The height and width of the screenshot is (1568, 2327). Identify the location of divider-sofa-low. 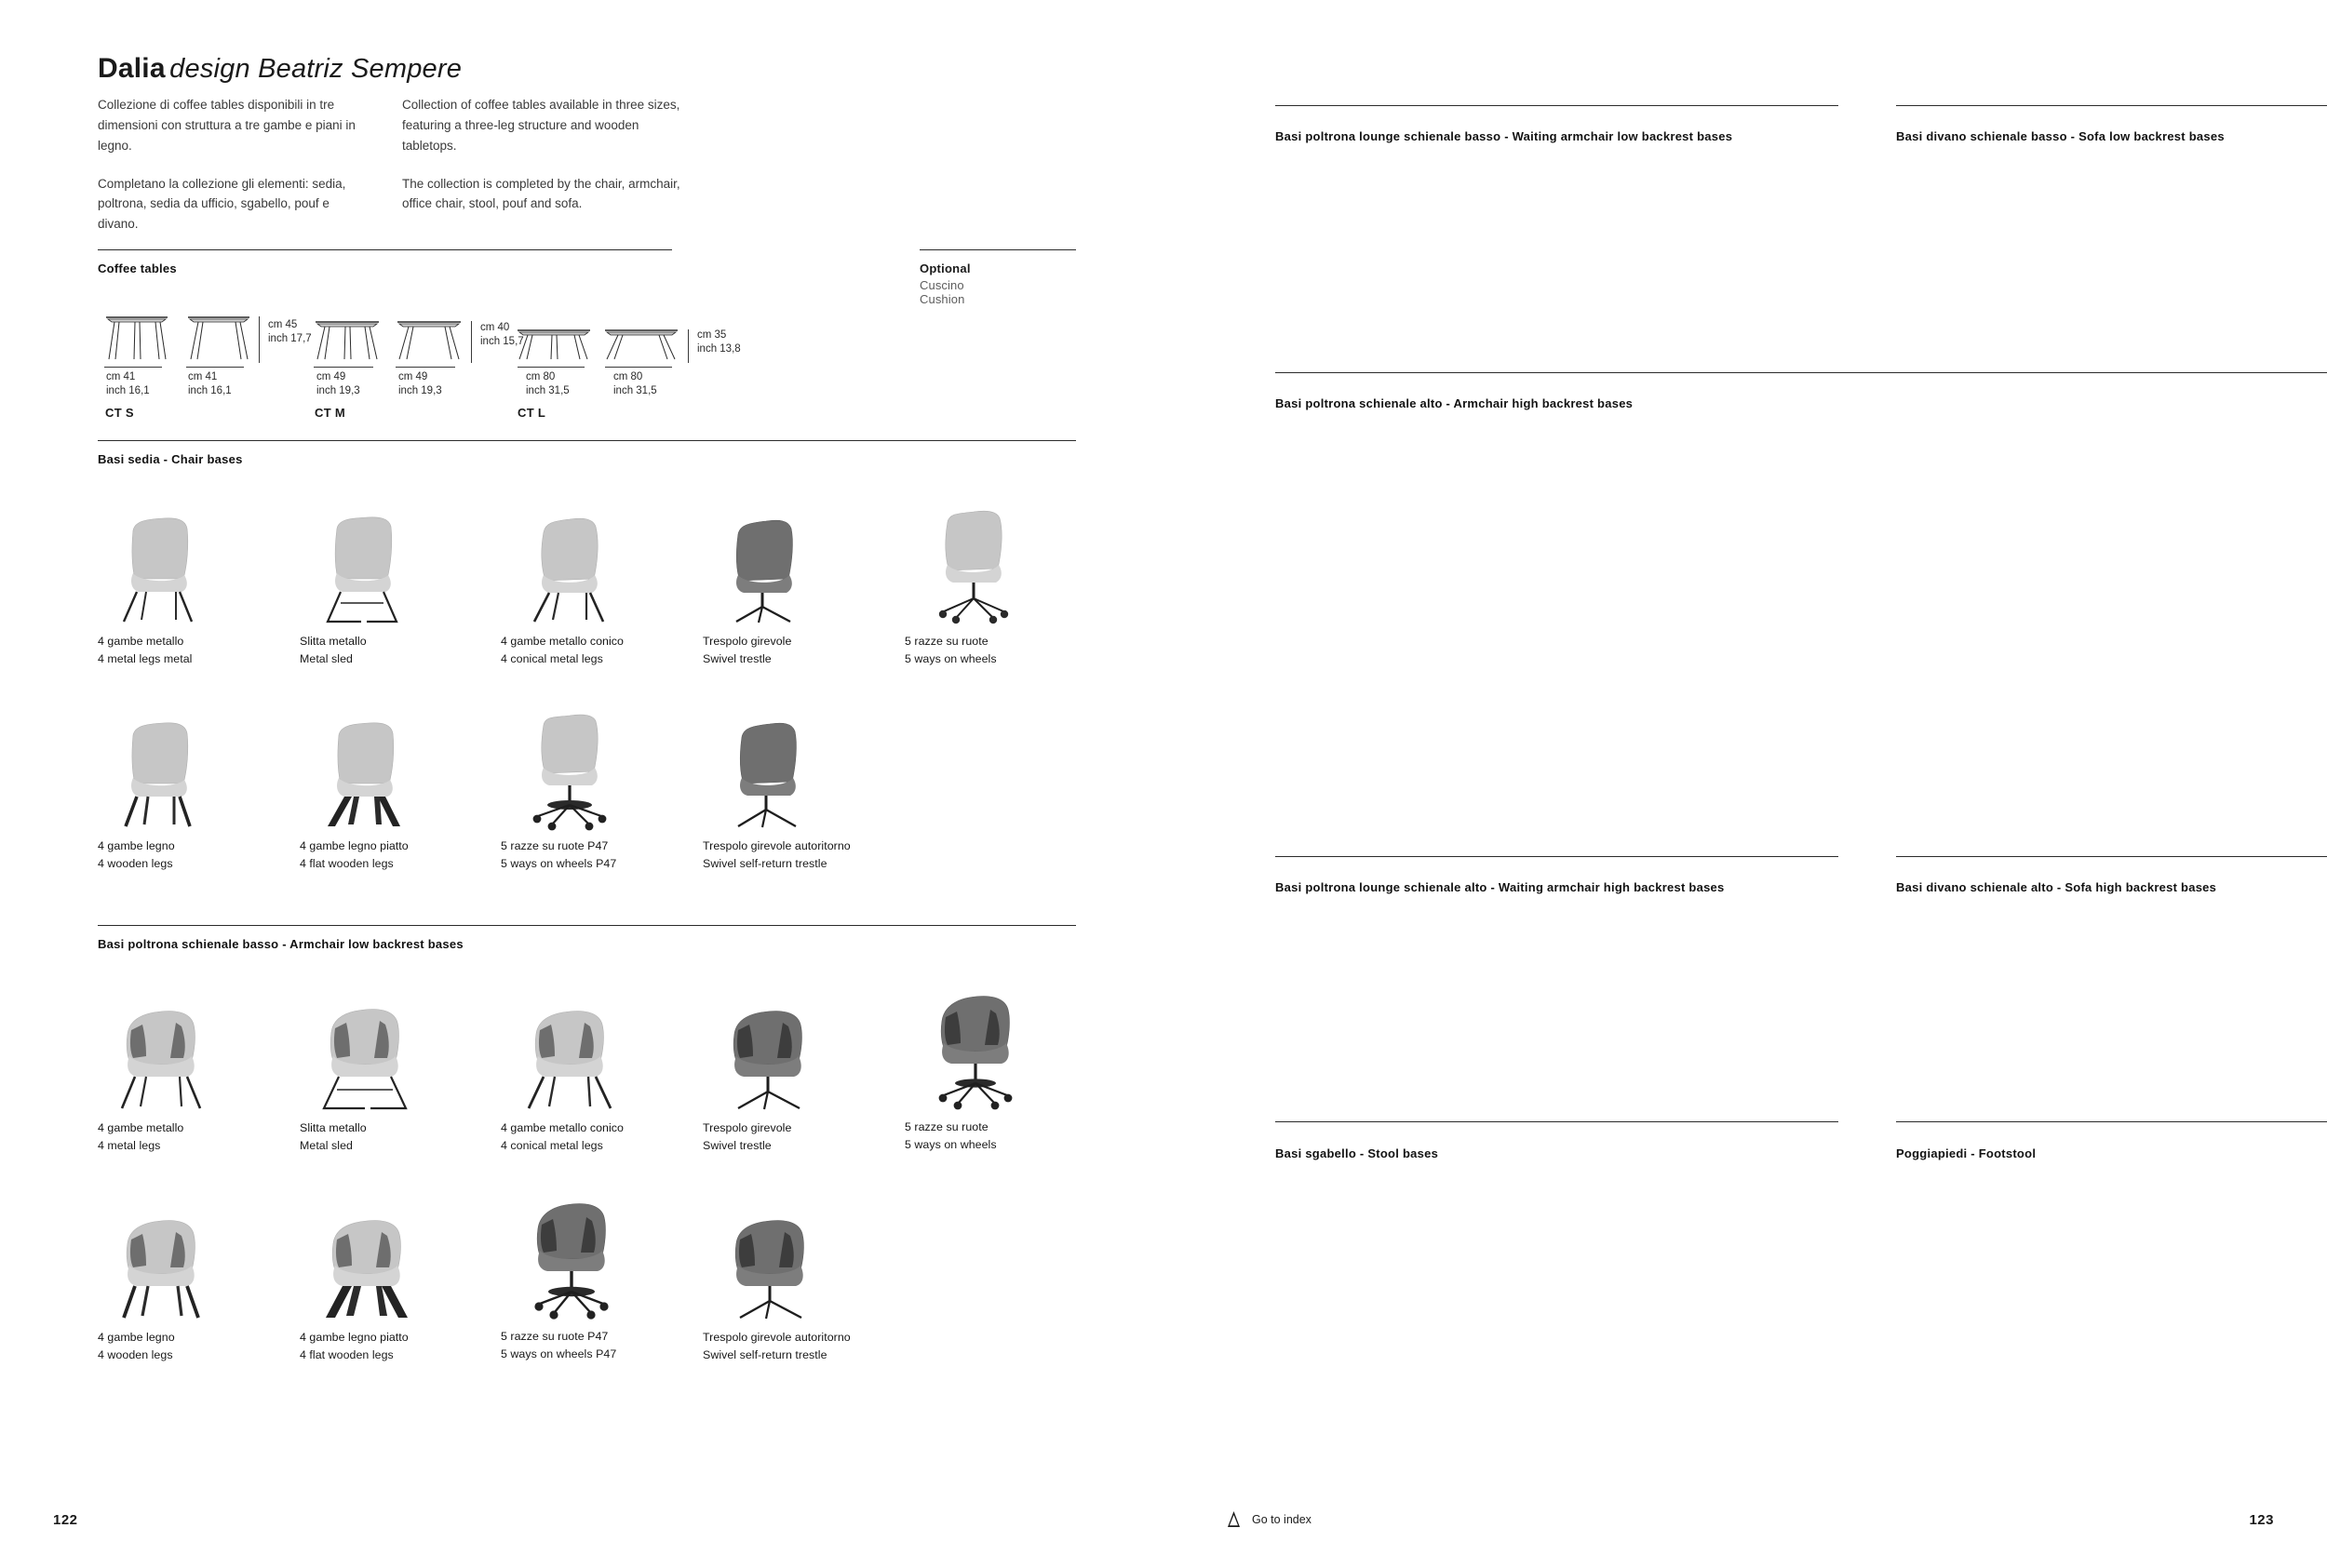
(2111, 105).